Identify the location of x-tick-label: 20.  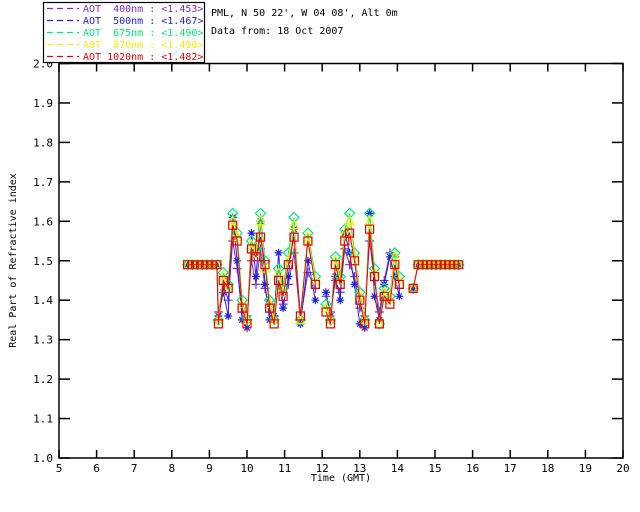
(622, 468).